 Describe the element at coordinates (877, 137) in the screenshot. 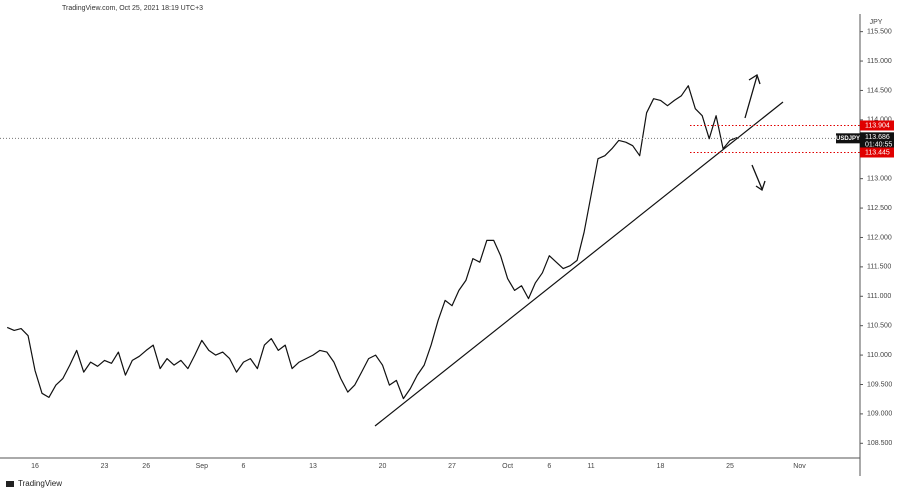

I see `last-price-label: 113.686` at that location.